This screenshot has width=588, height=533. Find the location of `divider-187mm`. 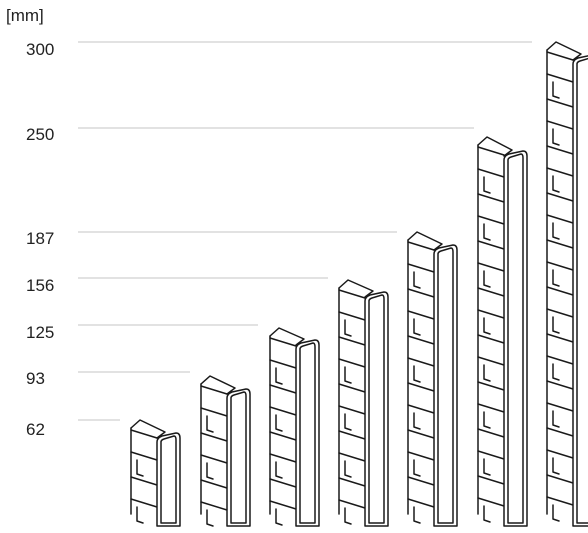

divider-187mm is located at coordinates (432, 379).